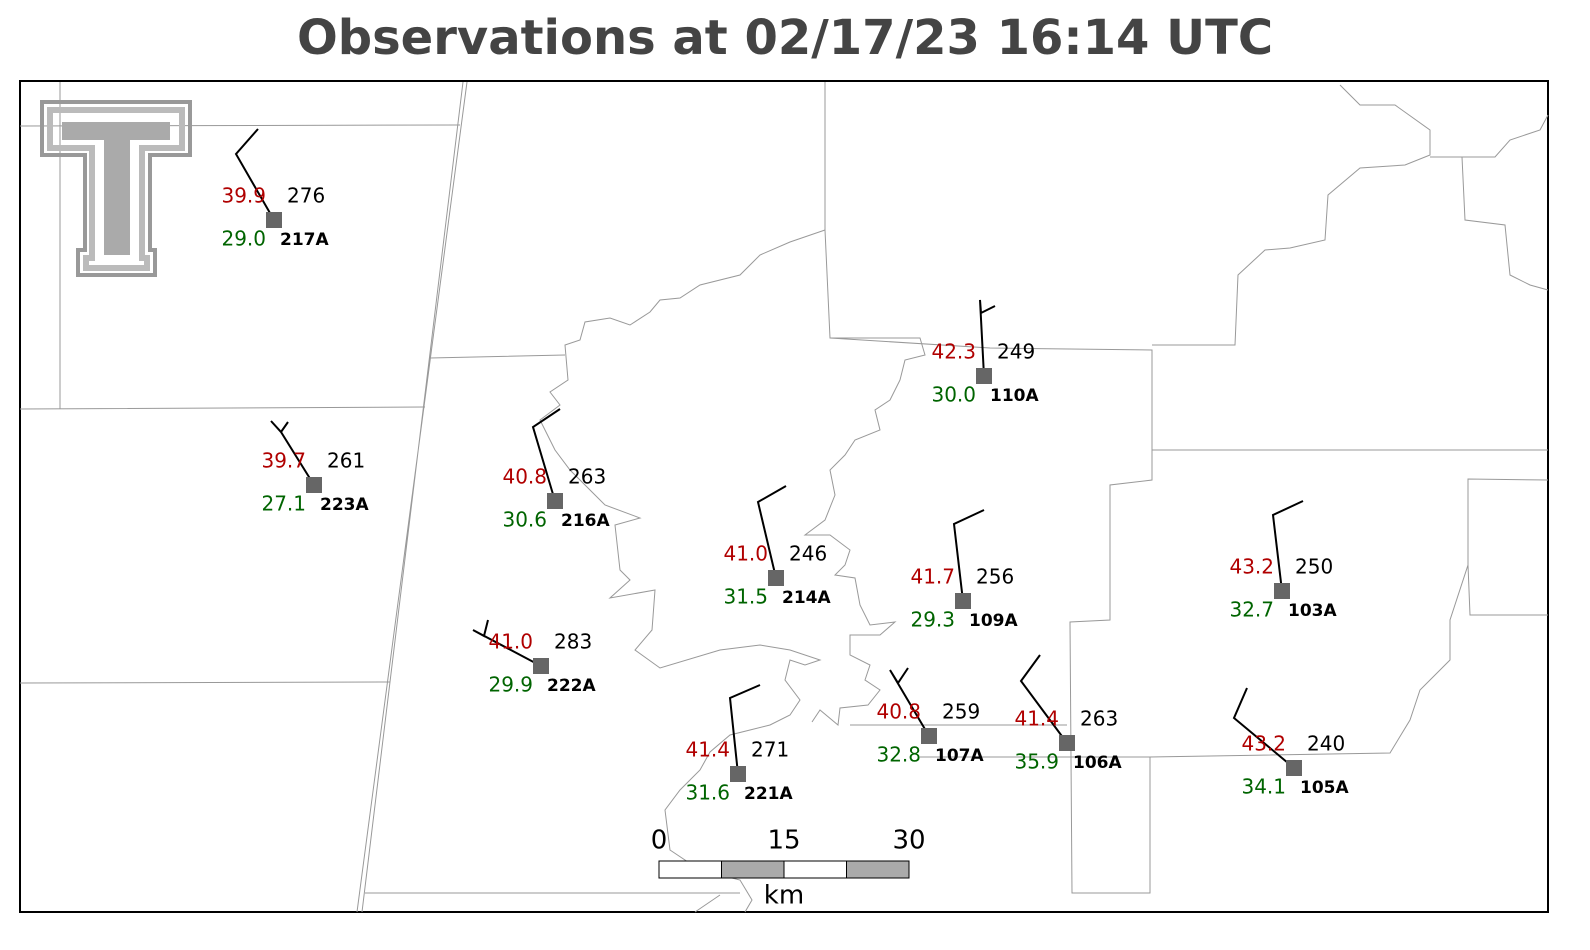 This screenshot has width=1590, height=950. I want to click on station: 39.9 276 29.0 217A, so click(275, 189).